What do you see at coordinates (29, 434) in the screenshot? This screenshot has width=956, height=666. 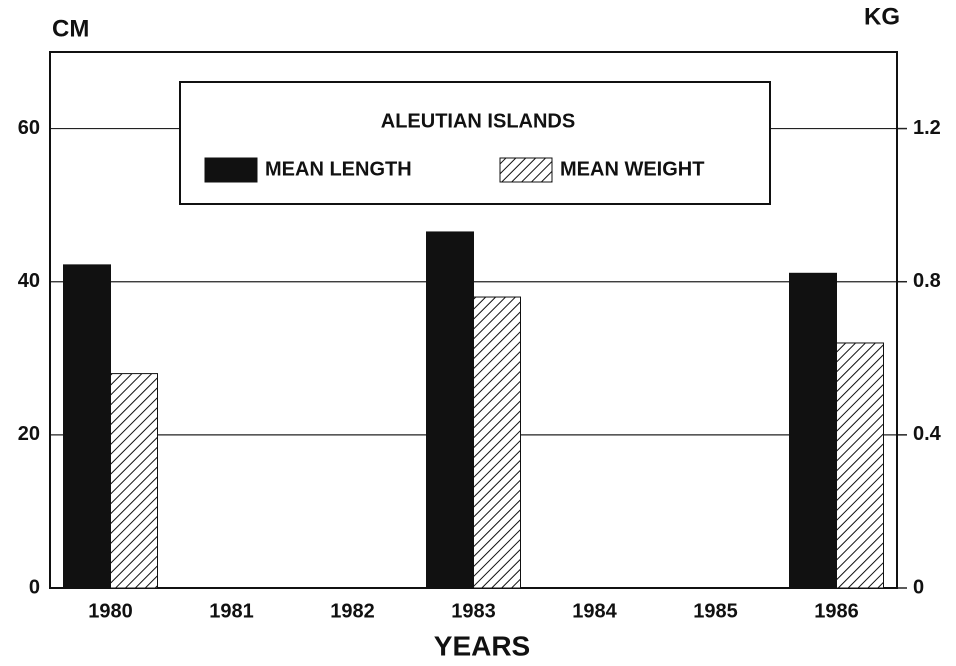 I see `y-tick-label: 20` at bounding box center [29, 434].